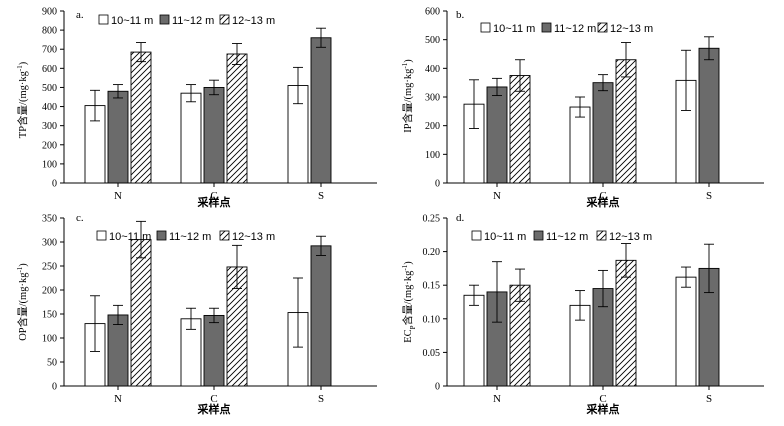 The height and width of the screenshot is (426, 784). Describe the element at coordinates (409, 302) in the screenshot. I see `y-axis-label: ECP含量/(mg·kg-1)` at that location.